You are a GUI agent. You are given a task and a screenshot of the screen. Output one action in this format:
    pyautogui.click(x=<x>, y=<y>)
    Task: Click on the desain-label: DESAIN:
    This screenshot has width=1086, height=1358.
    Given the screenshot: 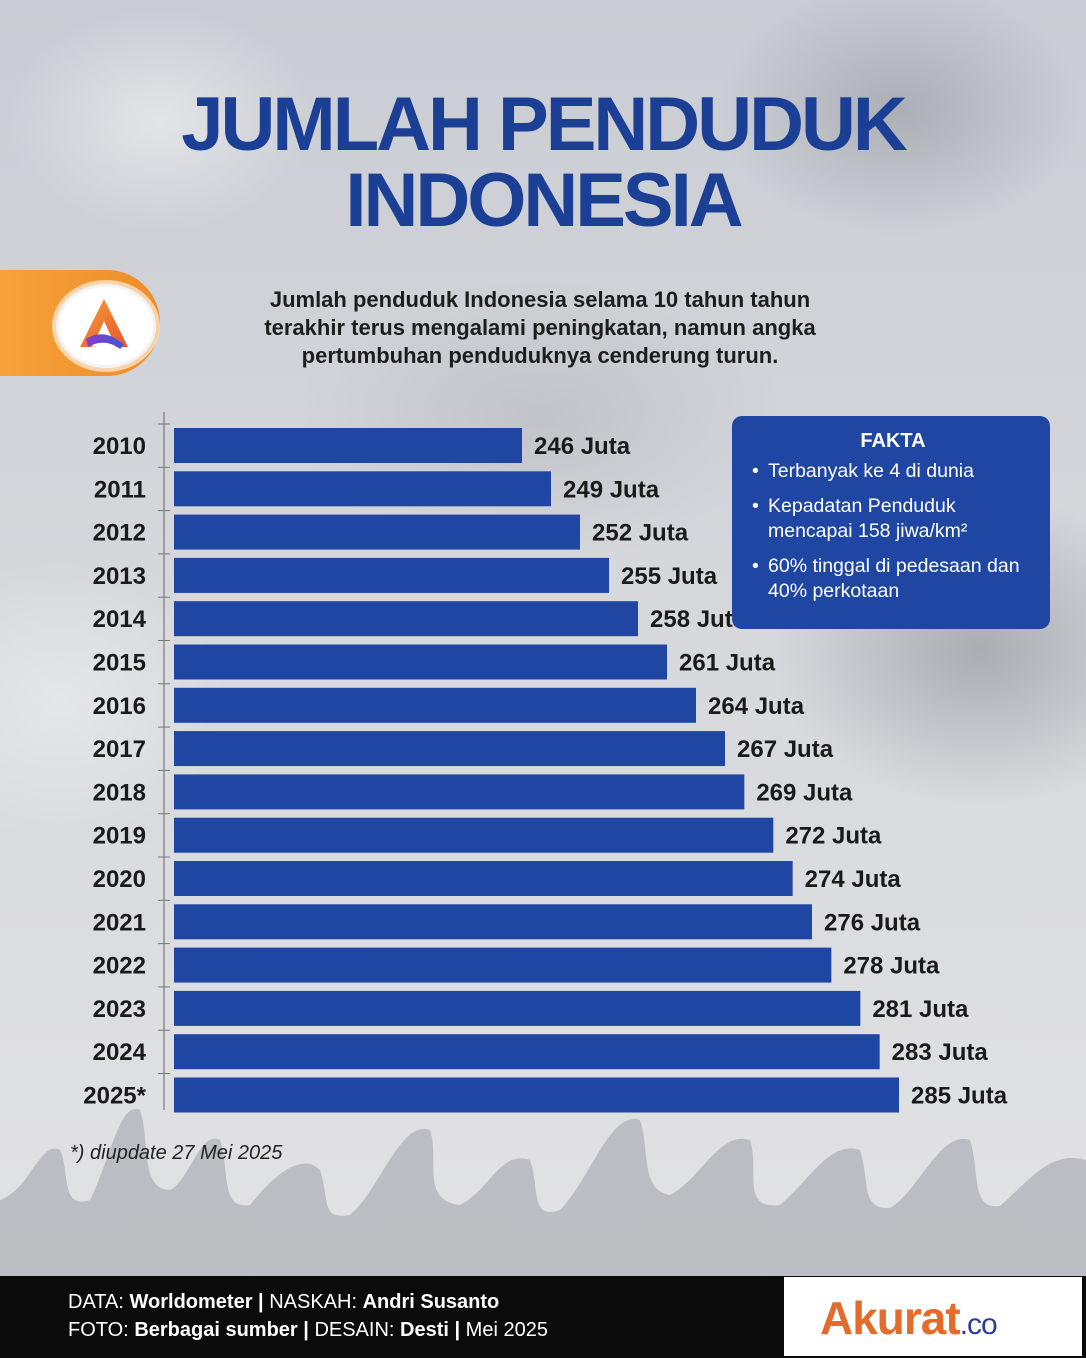 What is the action you would take?
    pyautogui.click(x=354, y=1330)
    